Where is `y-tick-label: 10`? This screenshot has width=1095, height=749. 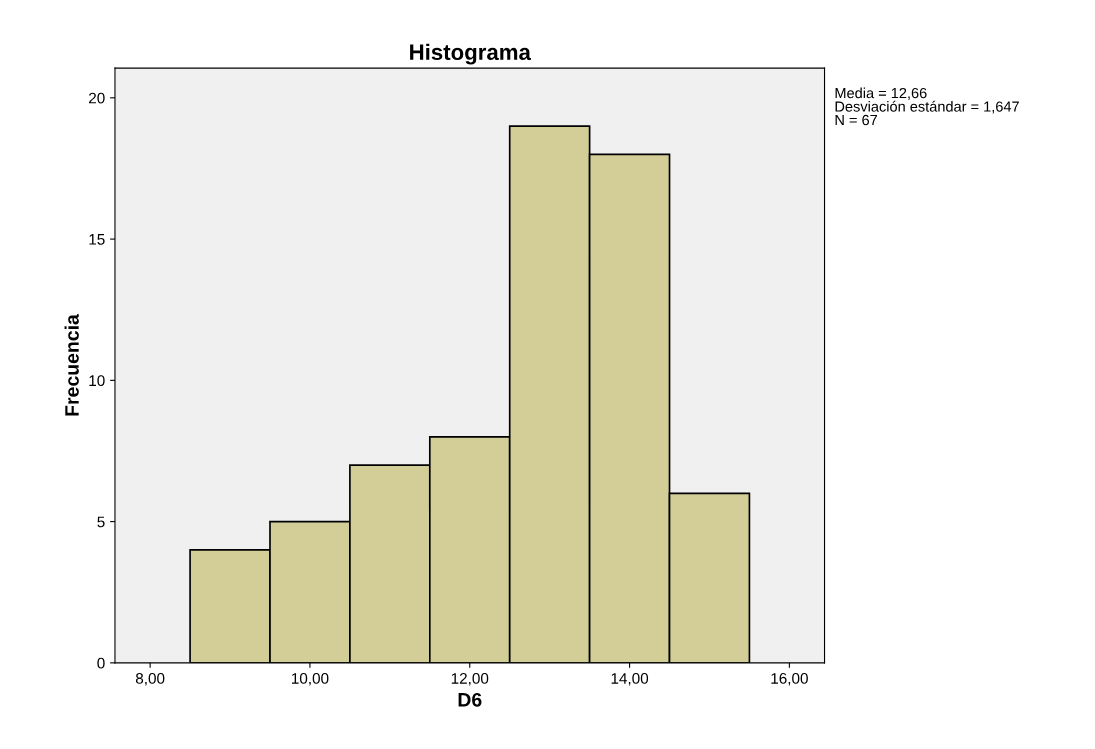 y-tick-label: 10 is located at coordinates (97, 381).